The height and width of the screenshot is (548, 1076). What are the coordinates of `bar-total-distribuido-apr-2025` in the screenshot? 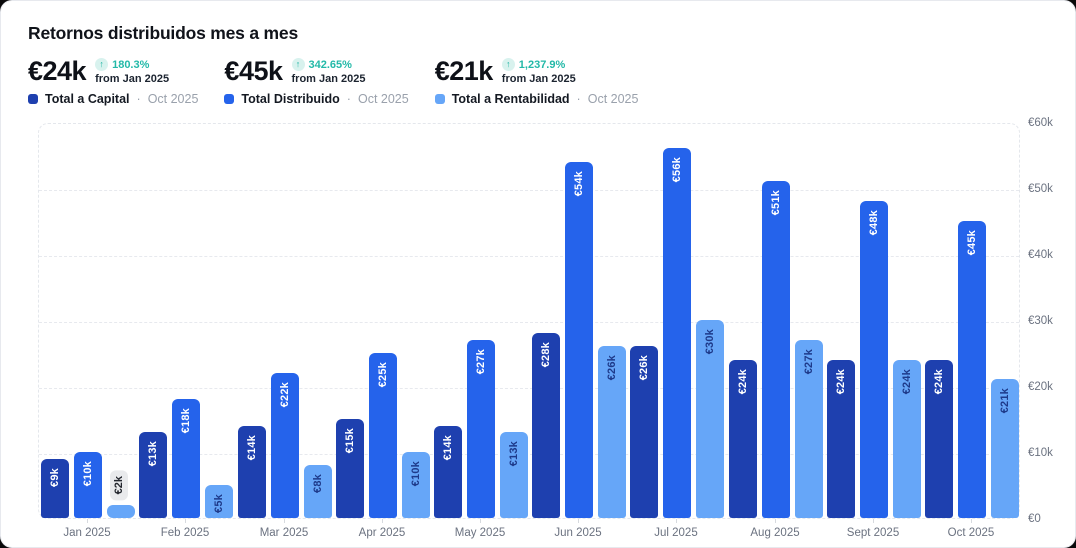 It's located at (383, 435).